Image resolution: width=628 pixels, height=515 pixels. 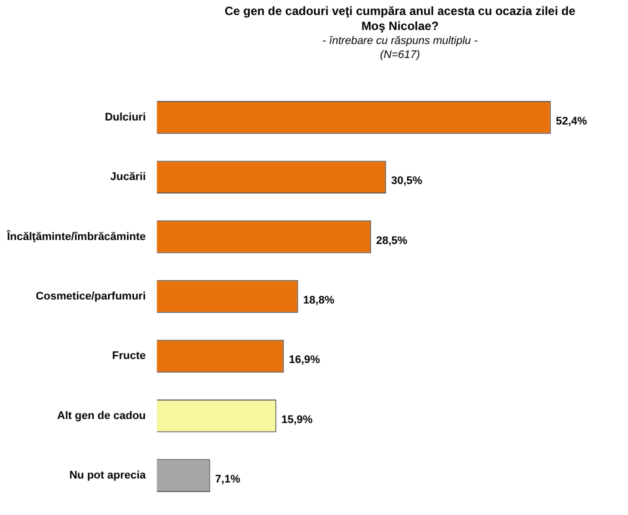 I want to click on data-label: 18,8%, so click(x=319, y=300).